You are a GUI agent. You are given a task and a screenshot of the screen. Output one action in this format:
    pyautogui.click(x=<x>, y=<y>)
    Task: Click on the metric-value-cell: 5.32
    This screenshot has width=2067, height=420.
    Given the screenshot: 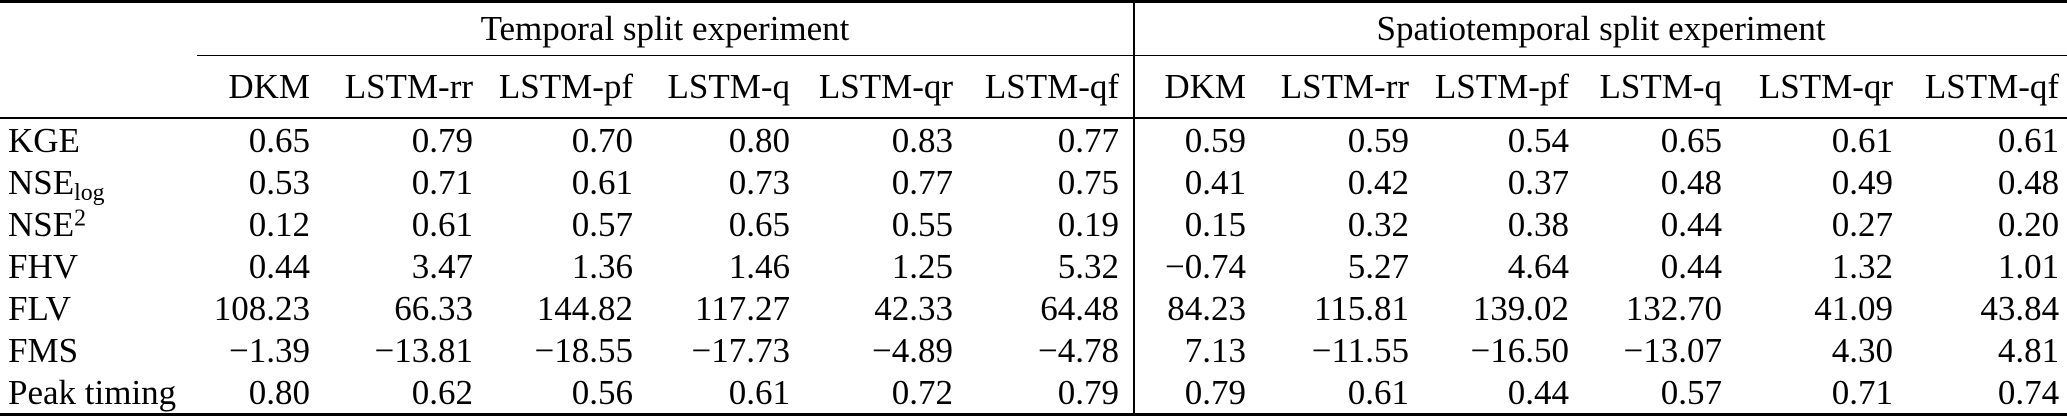 What is the action you would take?
    pyautogui.click(x=1088, y=266)
    